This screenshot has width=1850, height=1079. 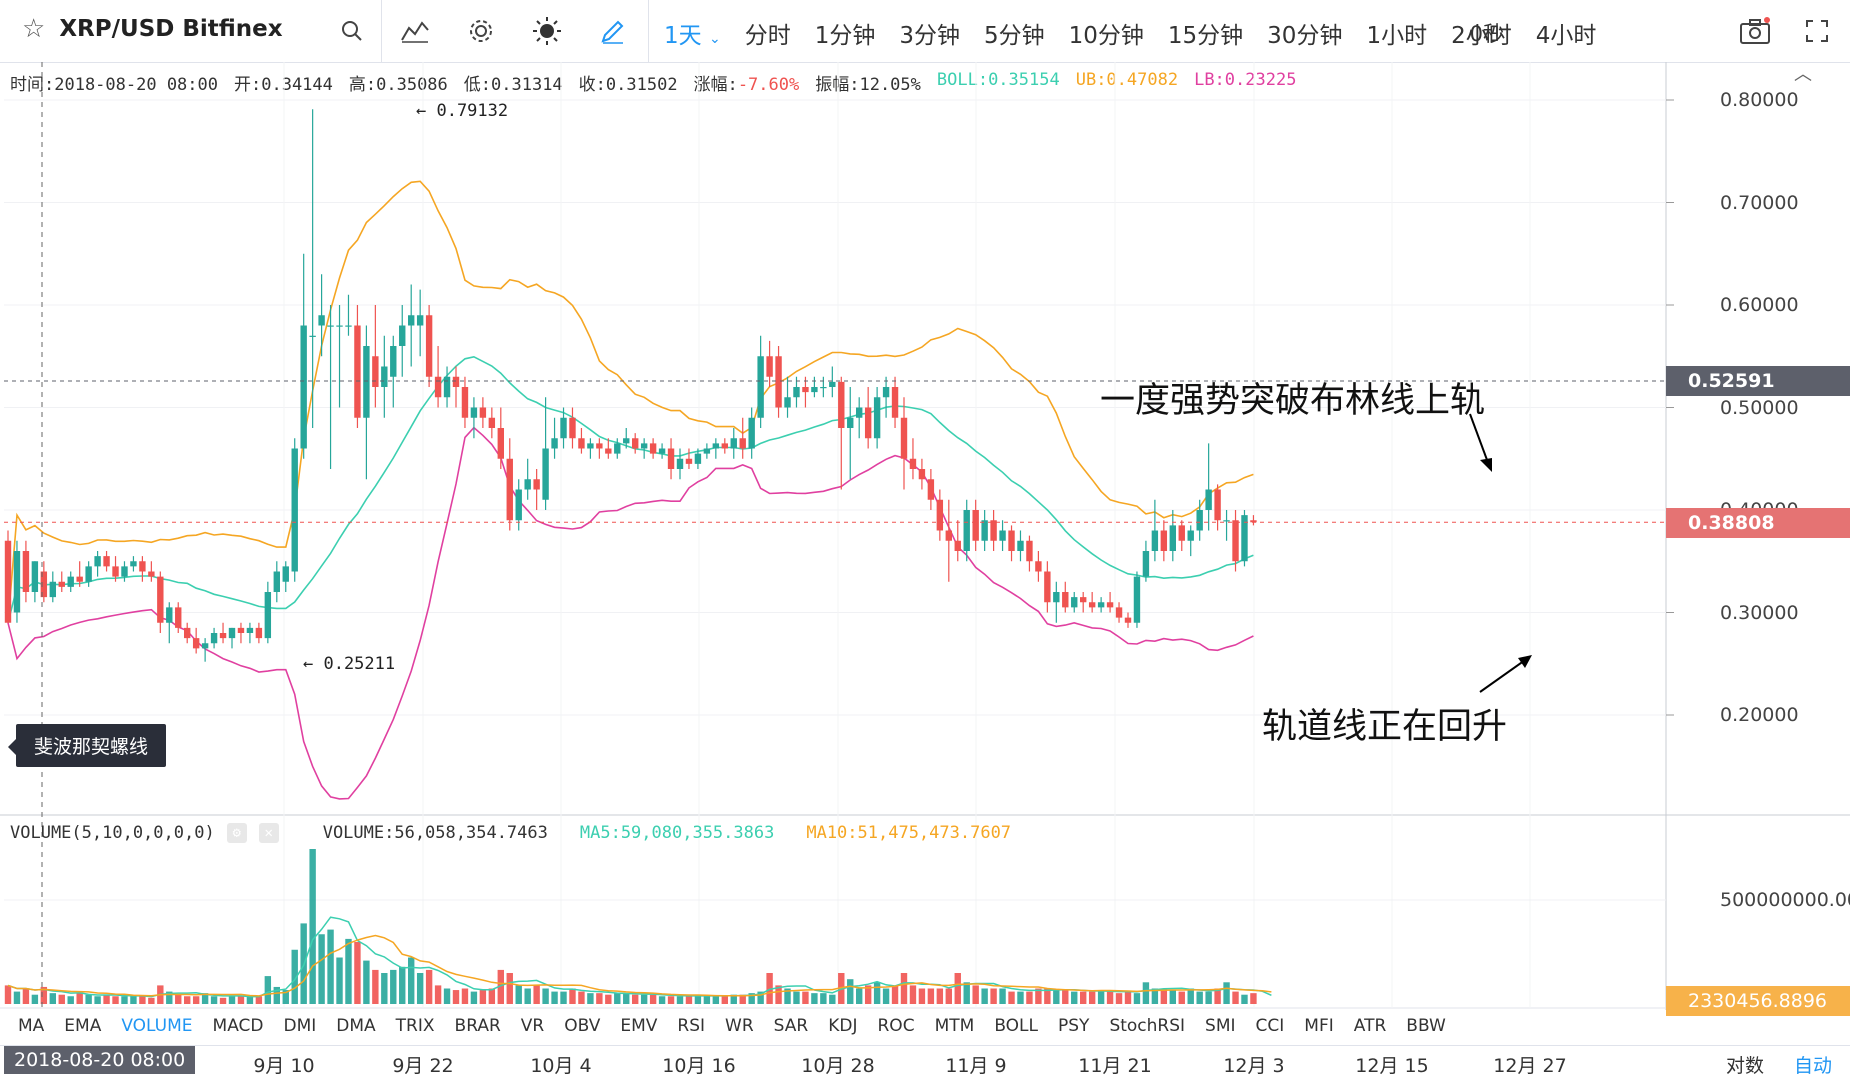 I want to click on indicator-tab-dmi: DMI, so click(x=300, y=1026).